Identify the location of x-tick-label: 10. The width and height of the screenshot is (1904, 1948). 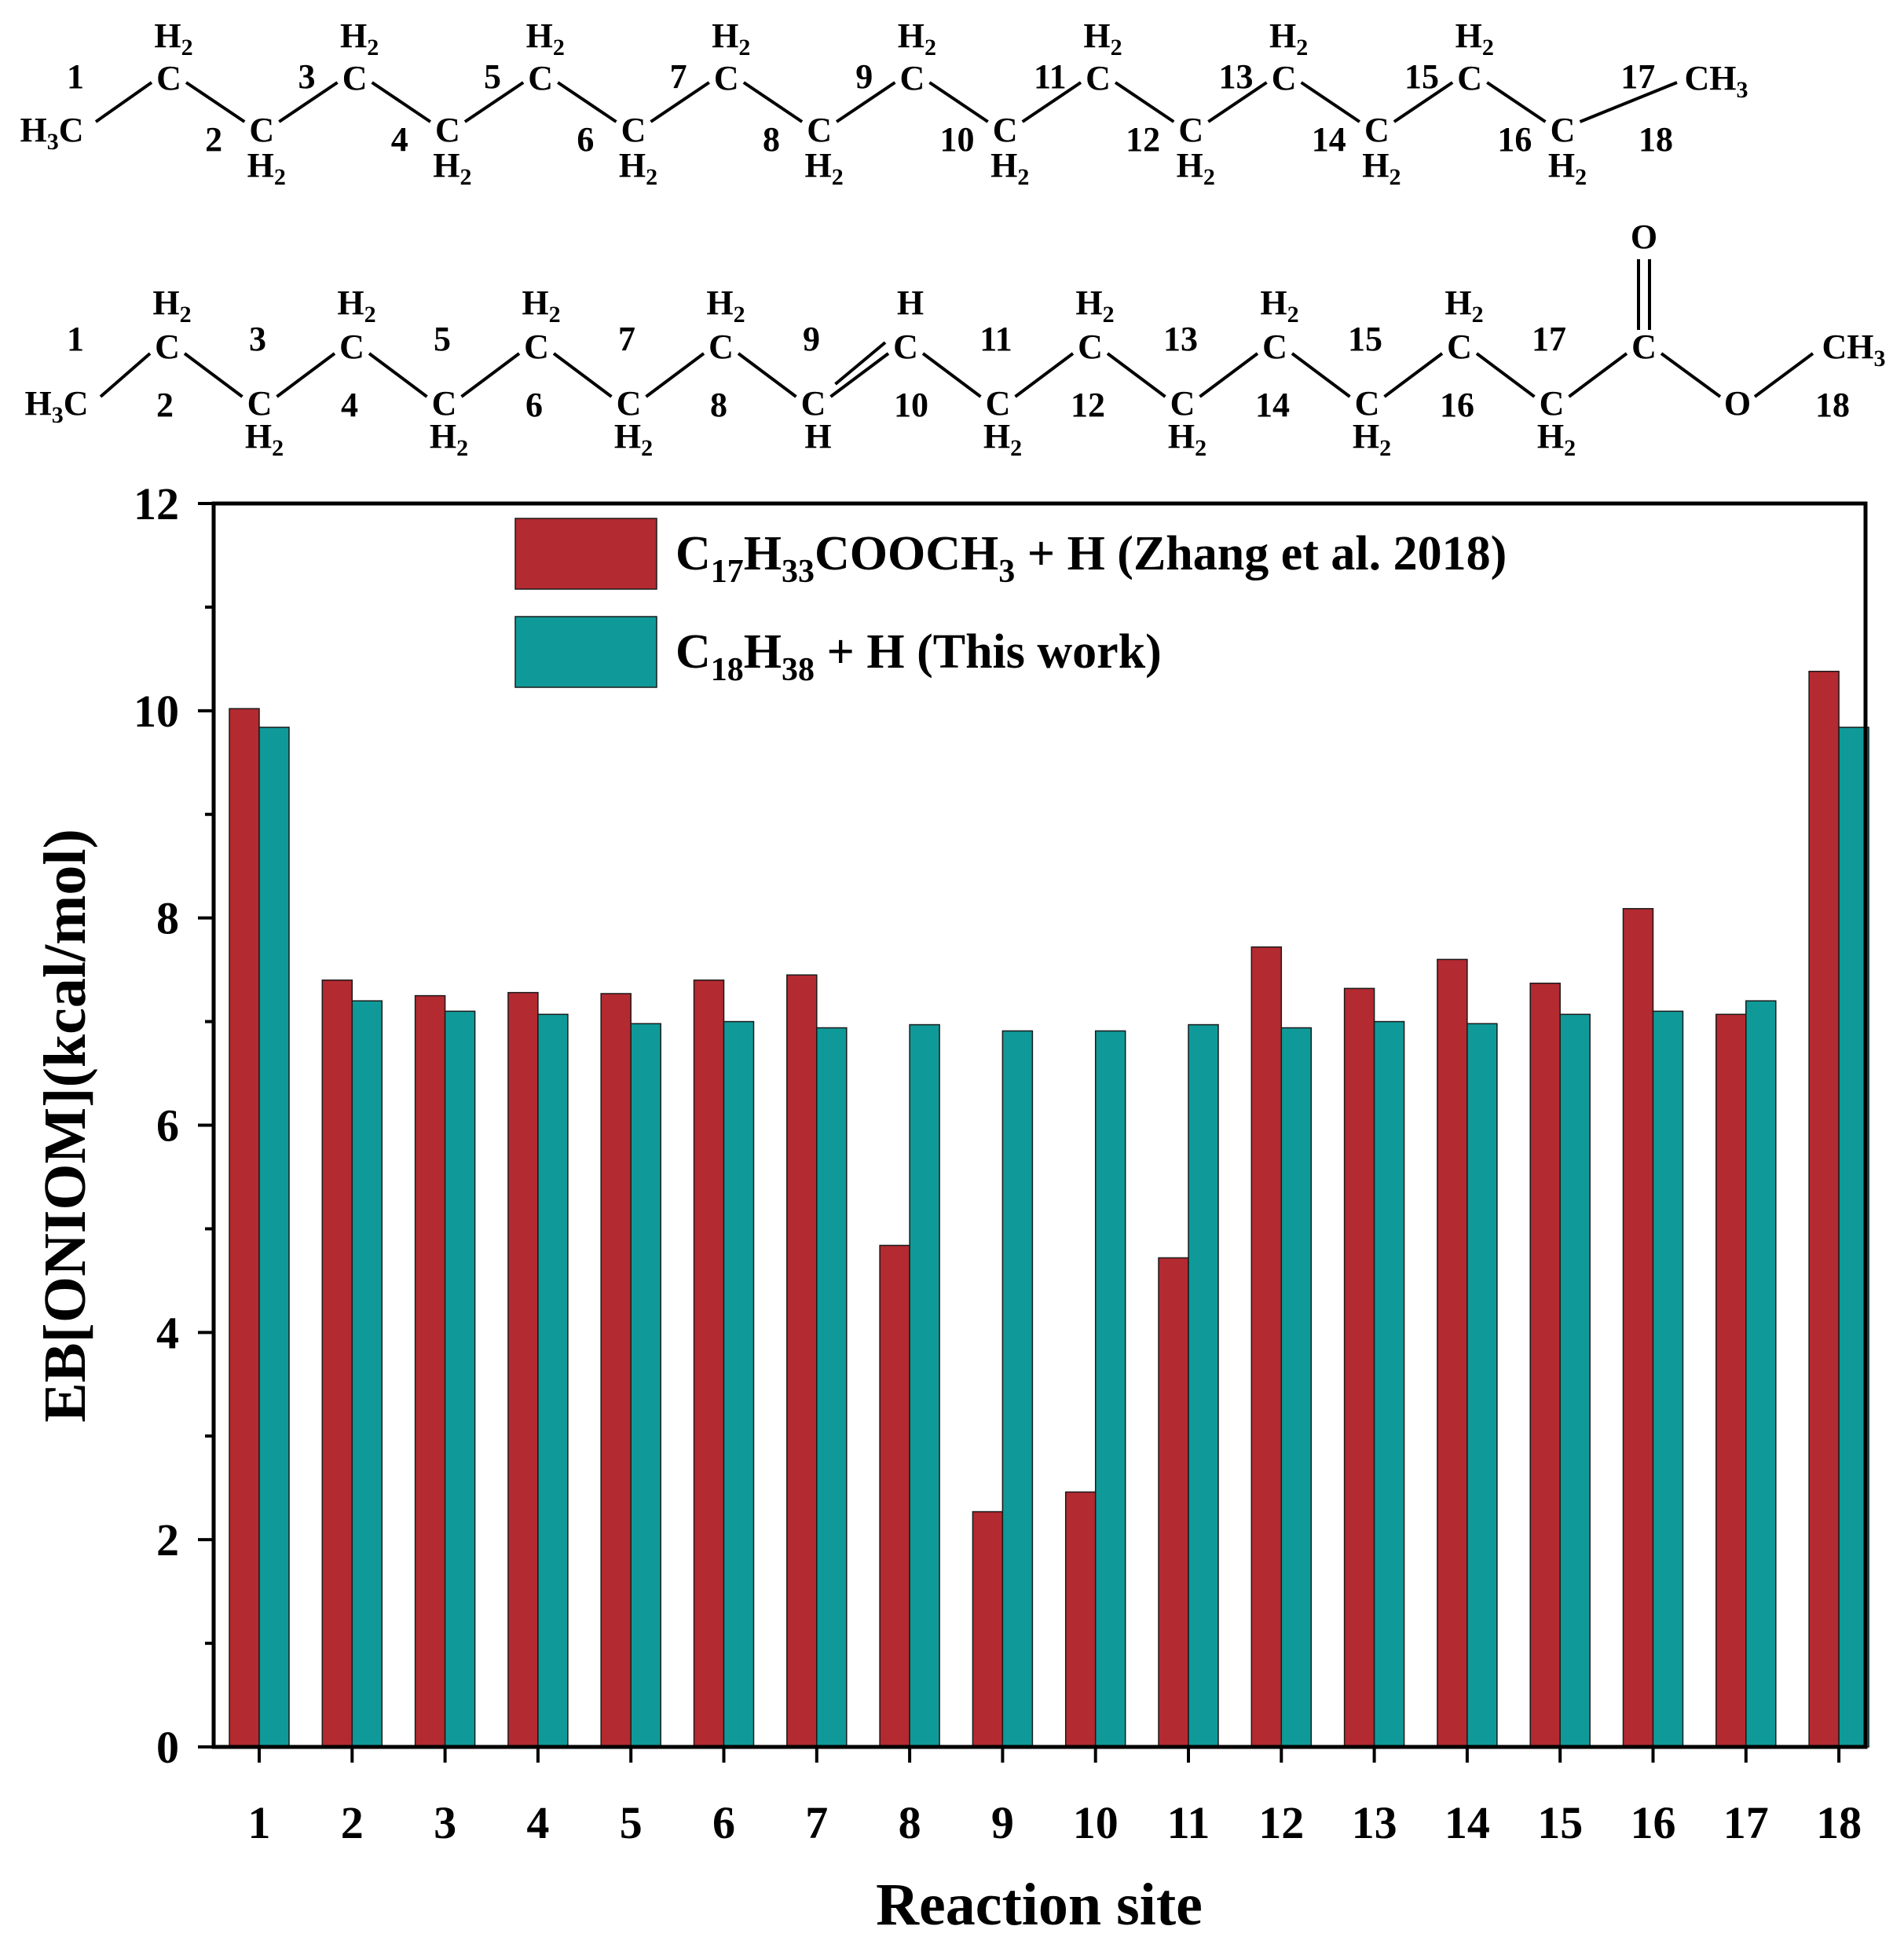
(1096, 1823).